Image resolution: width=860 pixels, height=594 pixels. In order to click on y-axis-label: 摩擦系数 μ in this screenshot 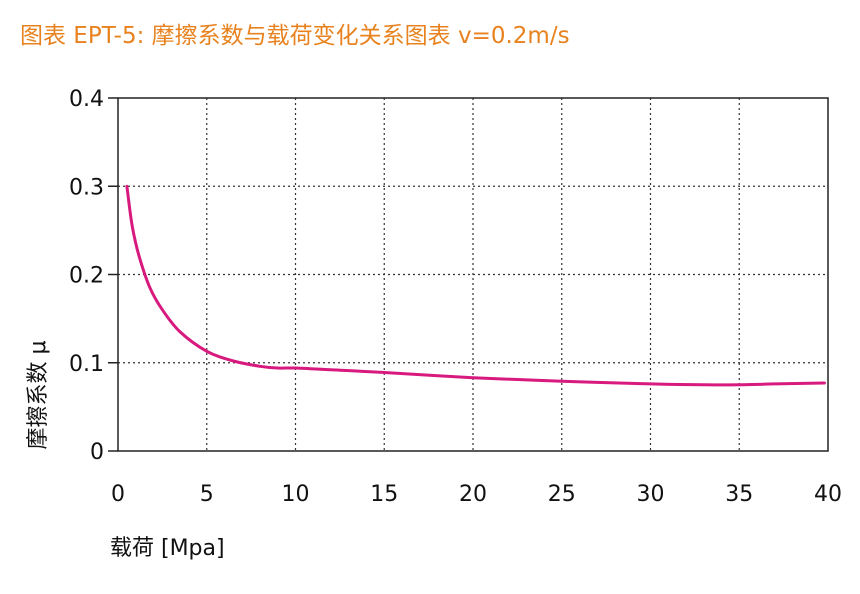, I will do `click(38, 395)`.